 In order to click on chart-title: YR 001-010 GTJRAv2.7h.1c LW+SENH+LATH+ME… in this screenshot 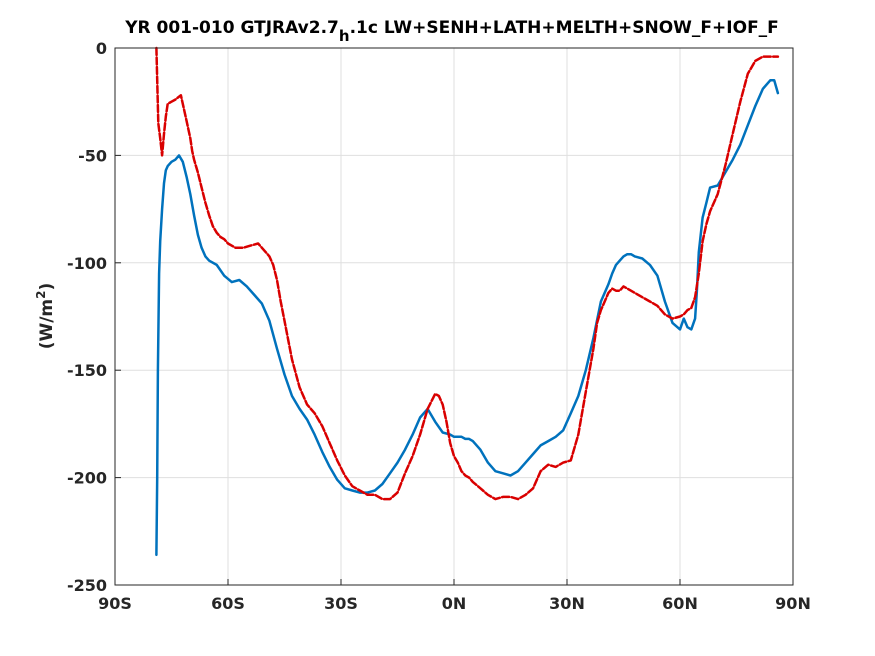, I will do `click(451, 31)`.